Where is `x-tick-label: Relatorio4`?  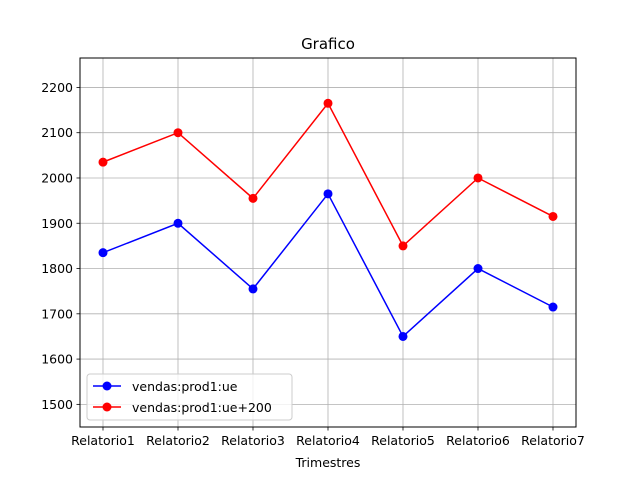
x-tick-label: Relatorio4 is located at coordinates (328, 440).